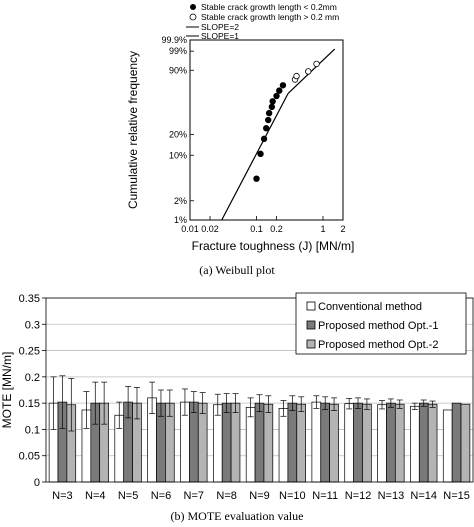  Describe the element at coordinates (286, 121) in the screenshot. I see `weibull-data-points` at that location.